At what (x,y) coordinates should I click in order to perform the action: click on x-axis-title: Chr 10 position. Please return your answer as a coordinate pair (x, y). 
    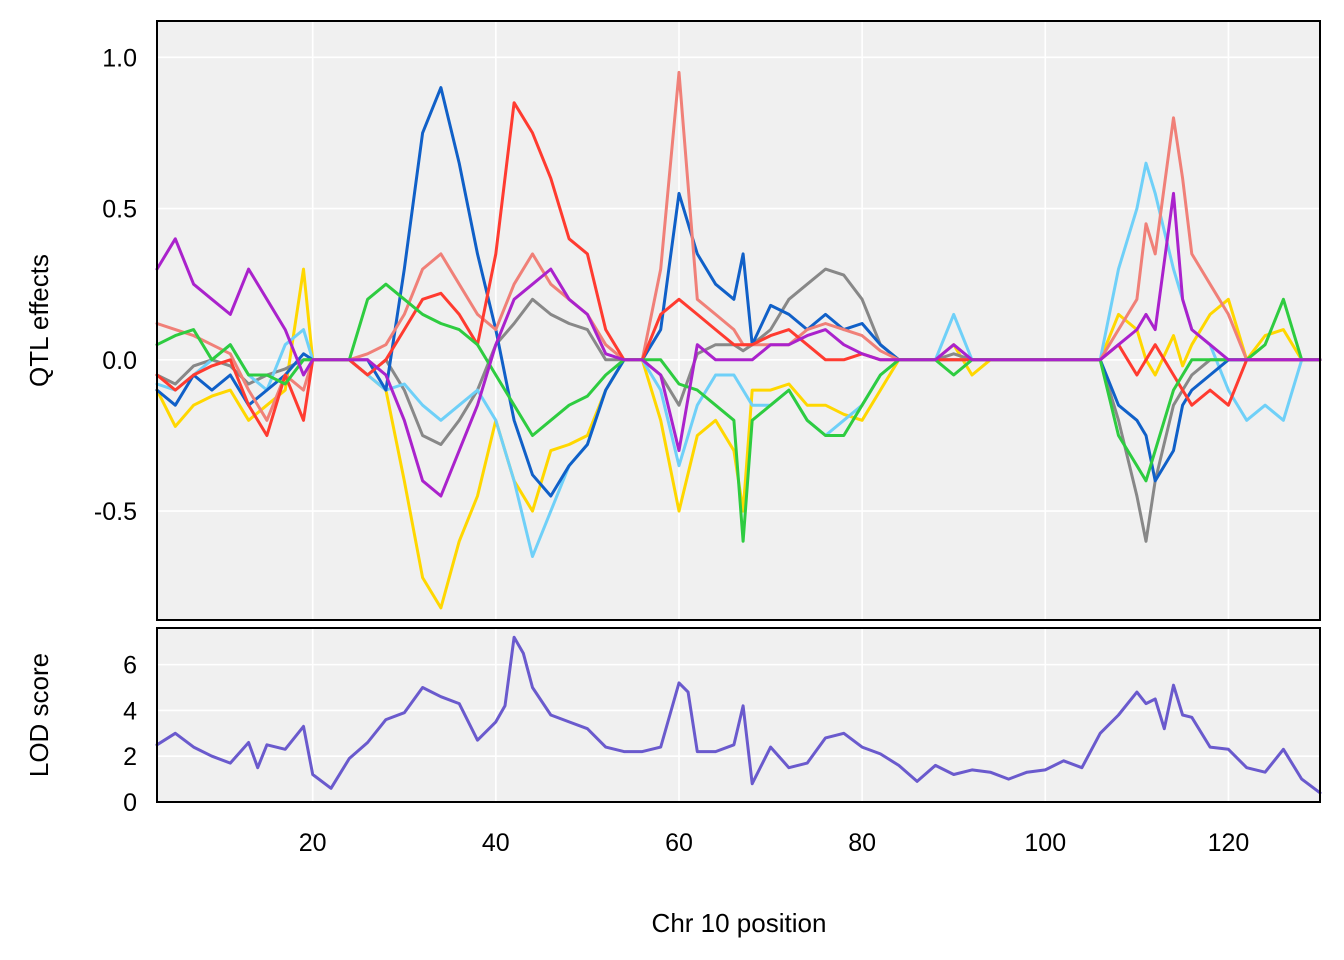
    Looking at the image, I should click on (739, 923).